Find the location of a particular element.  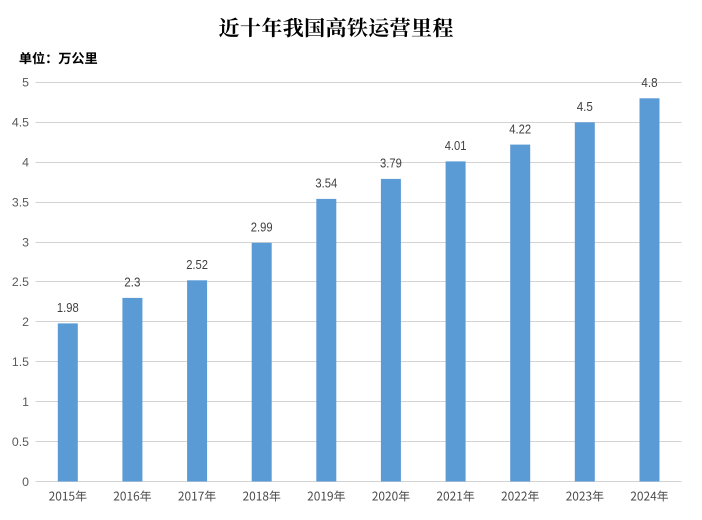

svg-text: 4.01 is located at coordinates (456, 145).